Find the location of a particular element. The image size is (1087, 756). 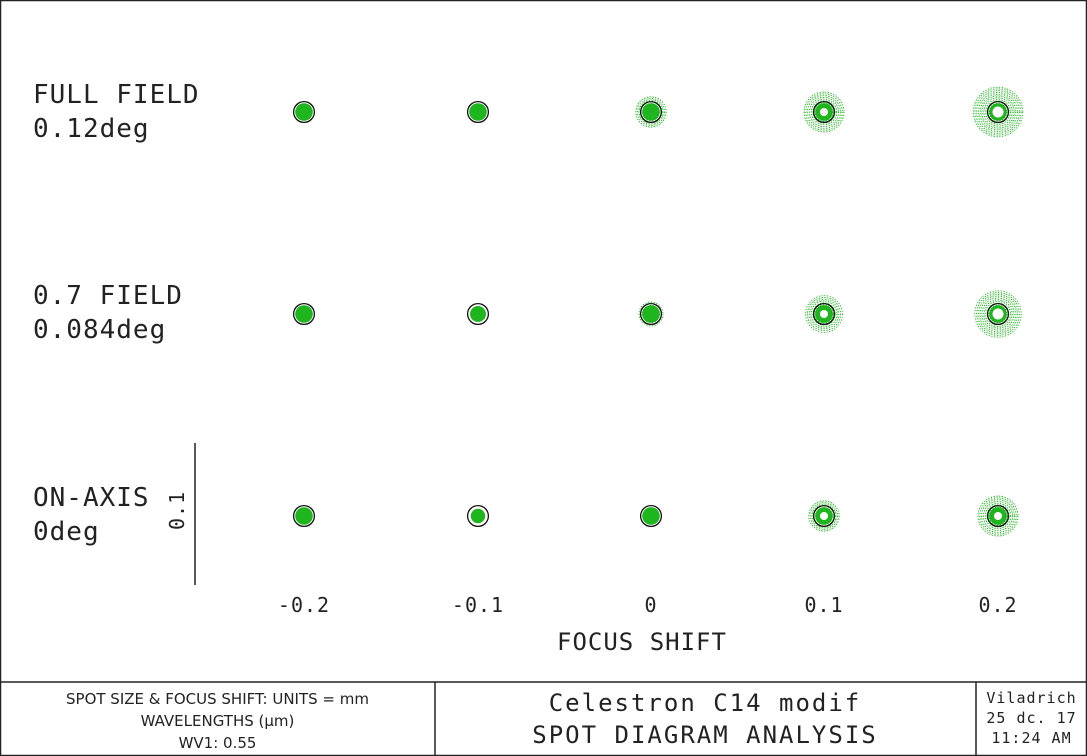

spot-r1-c1 is located at coordinates (478, 314).